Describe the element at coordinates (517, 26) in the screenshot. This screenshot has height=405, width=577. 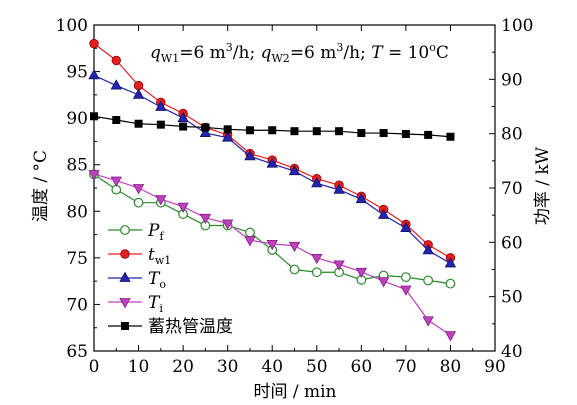
I see `y-right-tick-label: 100` at that location.